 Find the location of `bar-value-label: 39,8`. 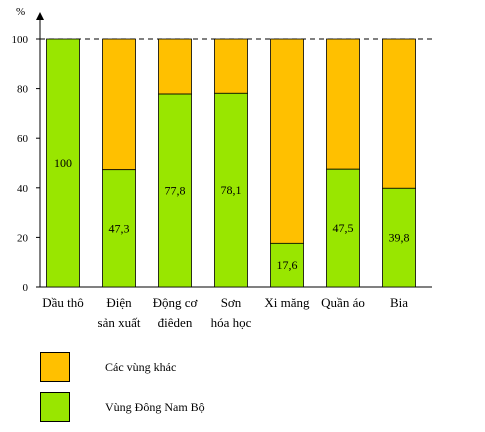

bar-value-label: 39,8 is located at coordinates (399, 238).